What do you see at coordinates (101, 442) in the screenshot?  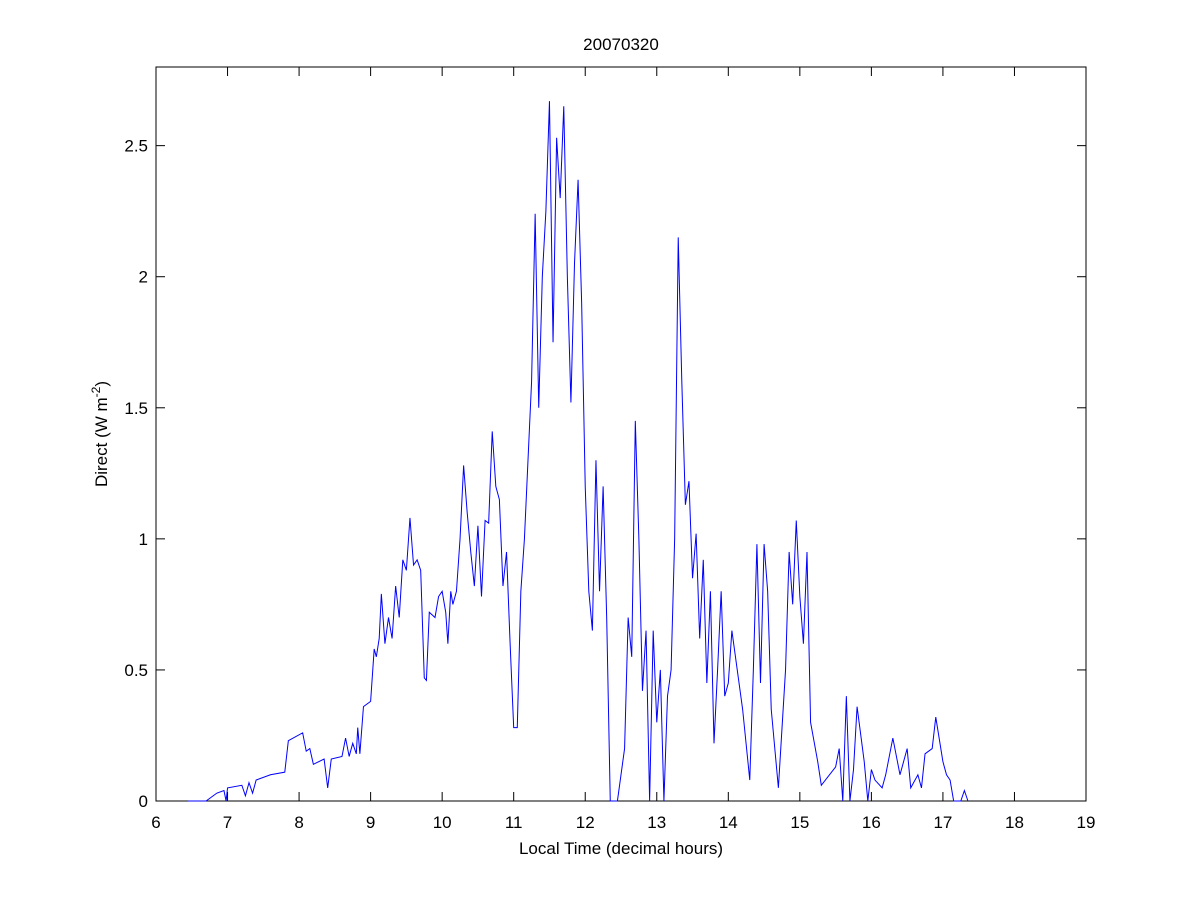 I see `y-axis-label-text: Direct (W m` at bounding box center [101, 442].